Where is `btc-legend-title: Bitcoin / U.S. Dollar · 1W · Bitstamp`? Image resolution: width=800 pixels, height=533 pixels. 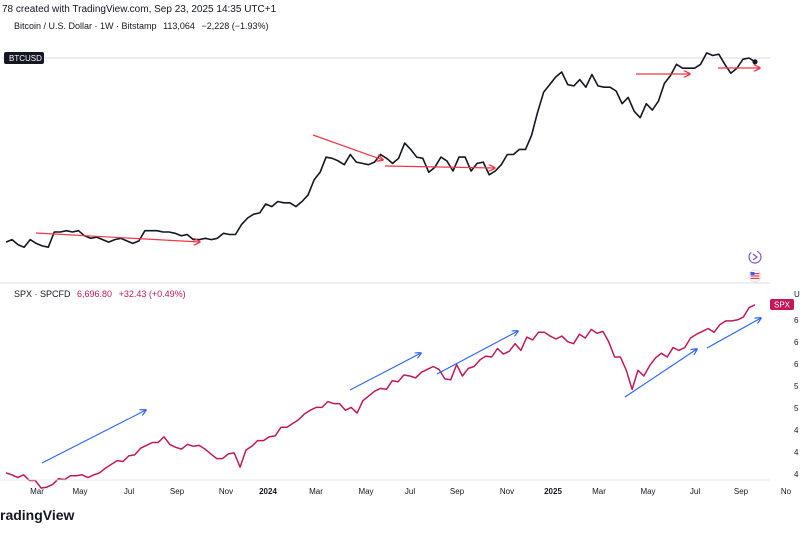
btc-legend-title: Bitcoin / U.S. Dollar · 1W · Bitstamp is located at coordinates (85, 26).